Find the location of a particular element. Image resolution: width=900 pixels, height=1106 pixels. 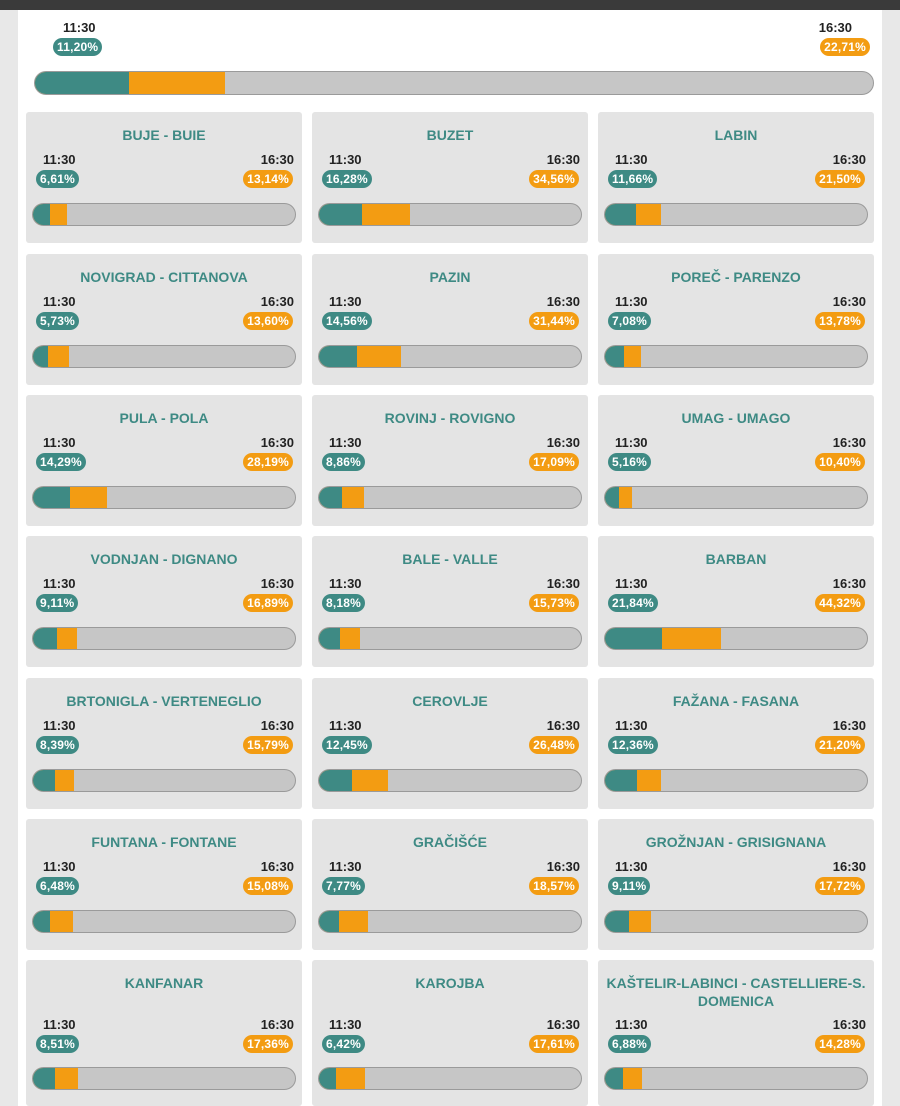

municipality-name: BUZET is located at coordinates (450, 135).